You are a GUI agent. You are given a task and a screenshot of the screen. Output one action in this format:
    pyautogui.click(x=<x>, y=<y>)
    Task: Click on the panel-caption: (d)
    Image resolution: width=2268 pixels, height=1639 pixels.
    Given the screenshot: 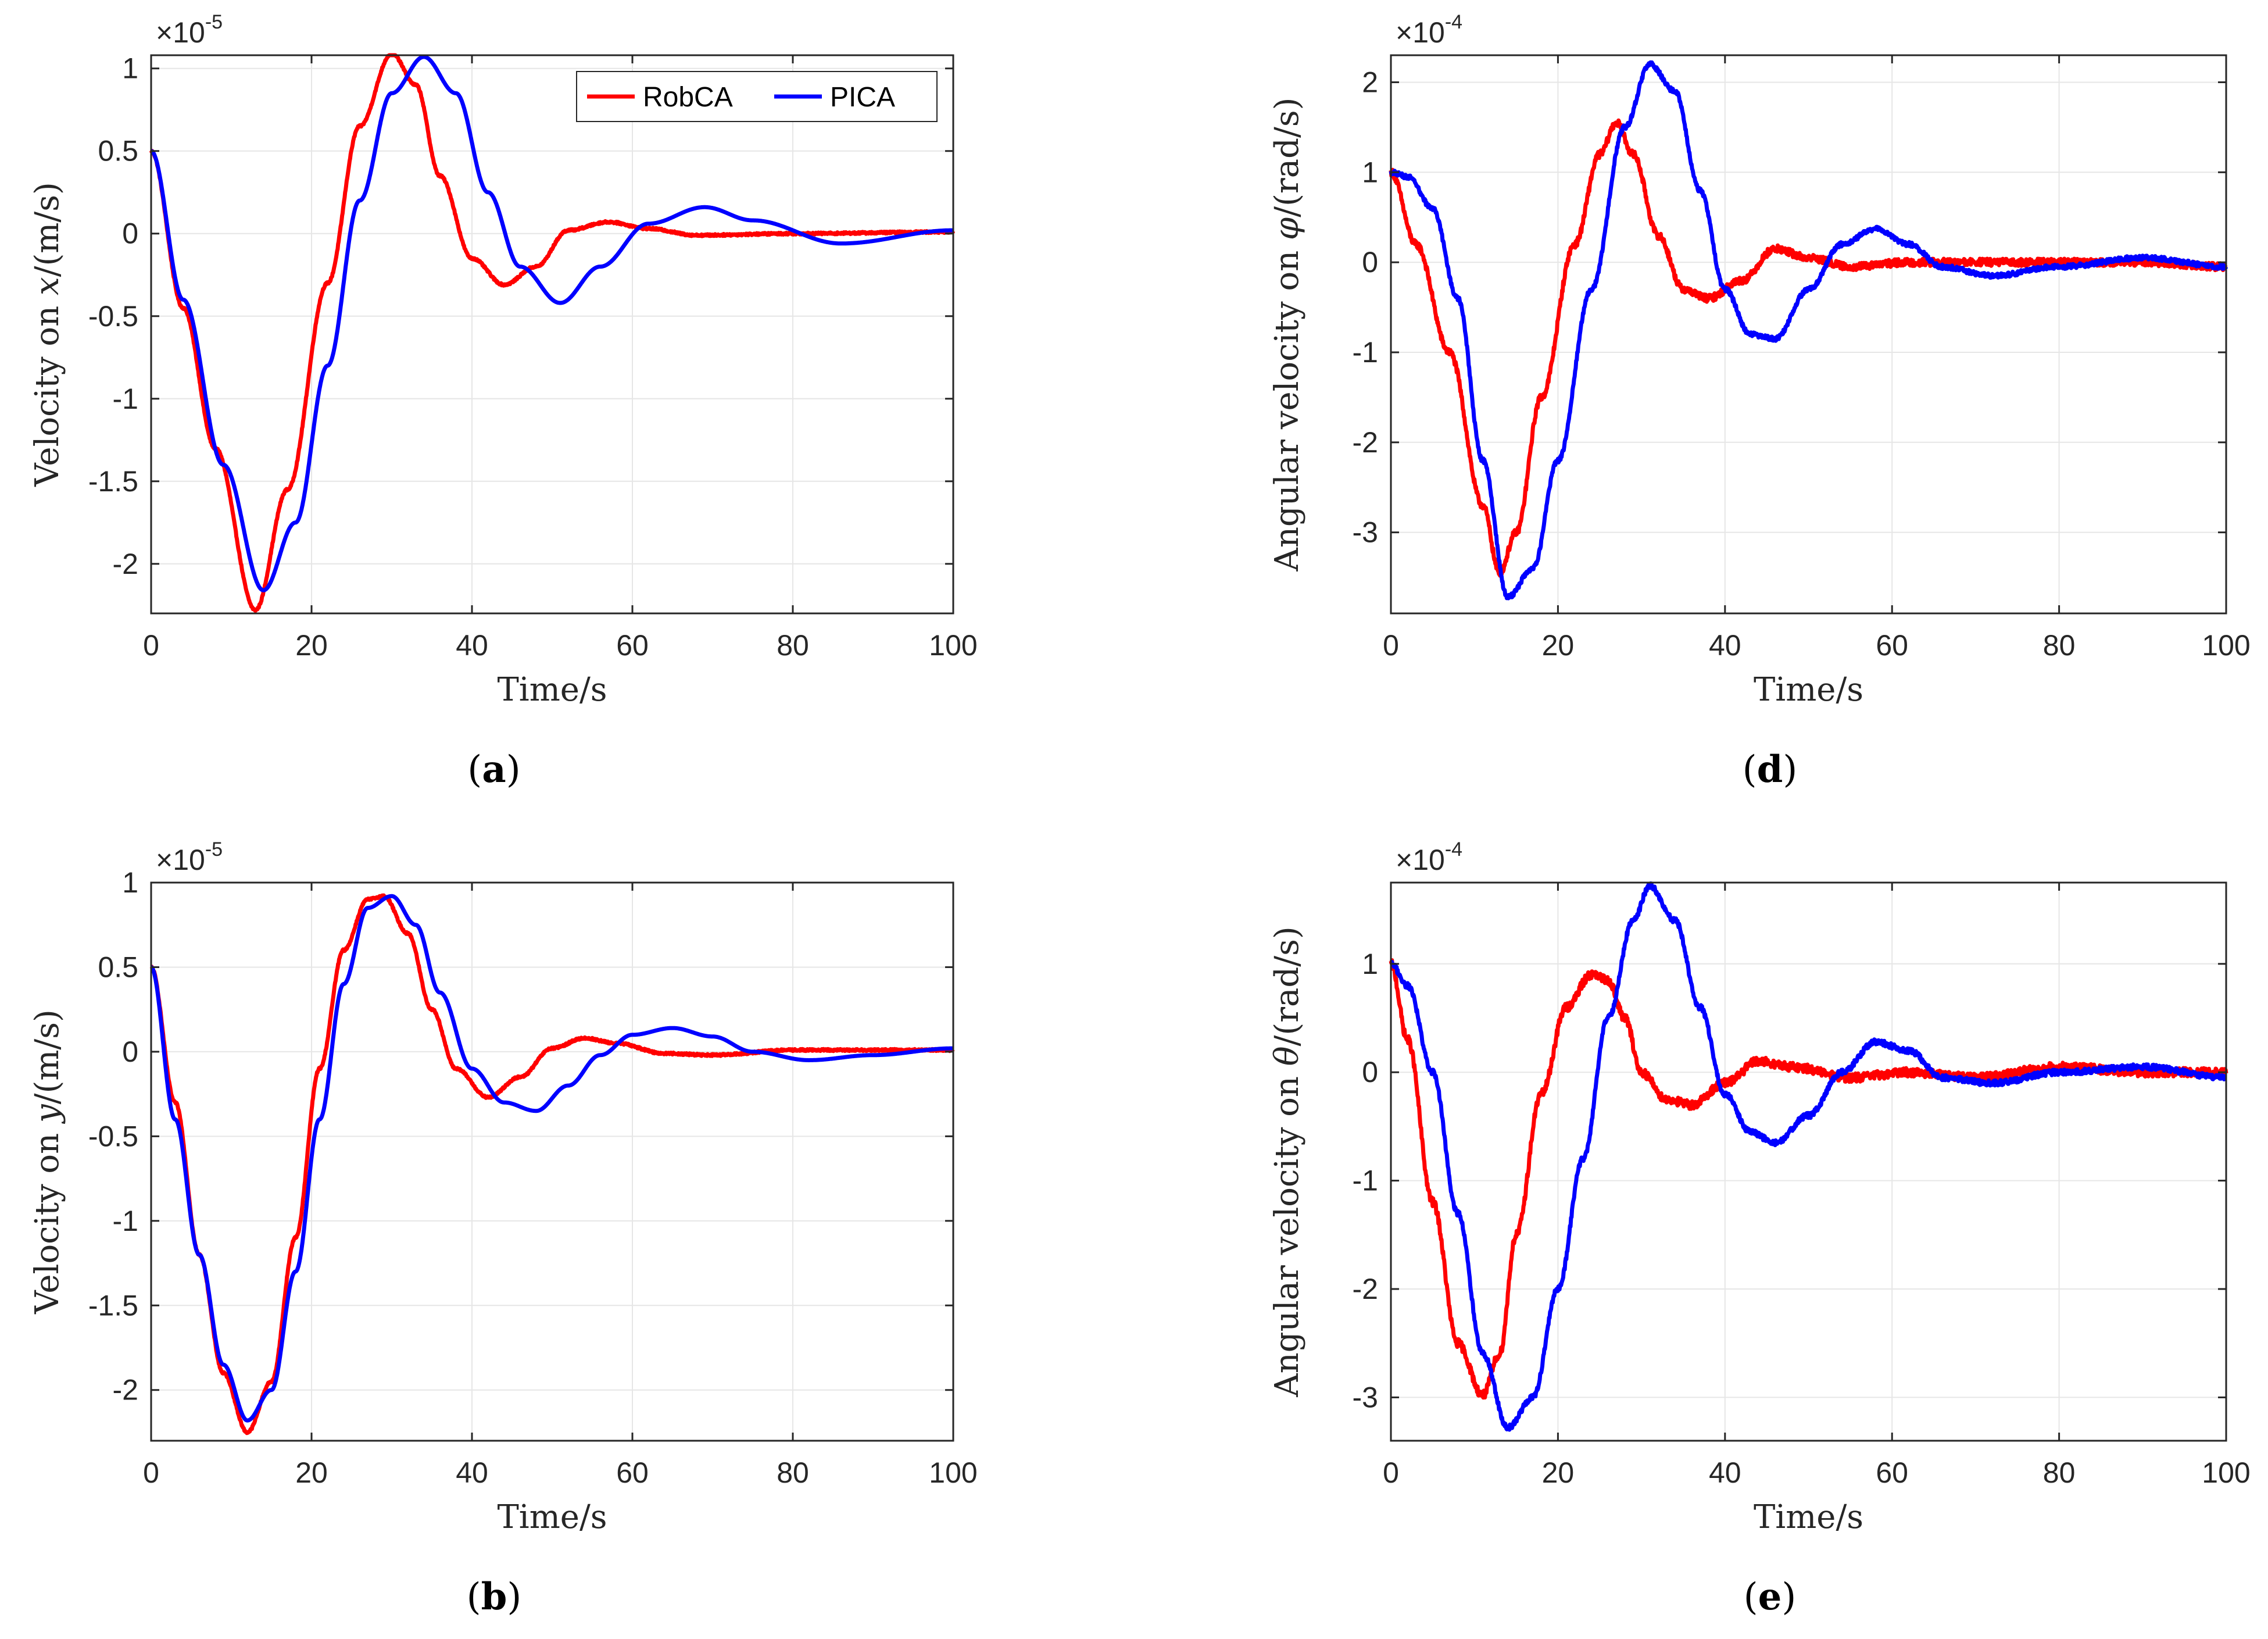 What is the action you would take?
    pyautogui.click(x=1770, y=769)
    